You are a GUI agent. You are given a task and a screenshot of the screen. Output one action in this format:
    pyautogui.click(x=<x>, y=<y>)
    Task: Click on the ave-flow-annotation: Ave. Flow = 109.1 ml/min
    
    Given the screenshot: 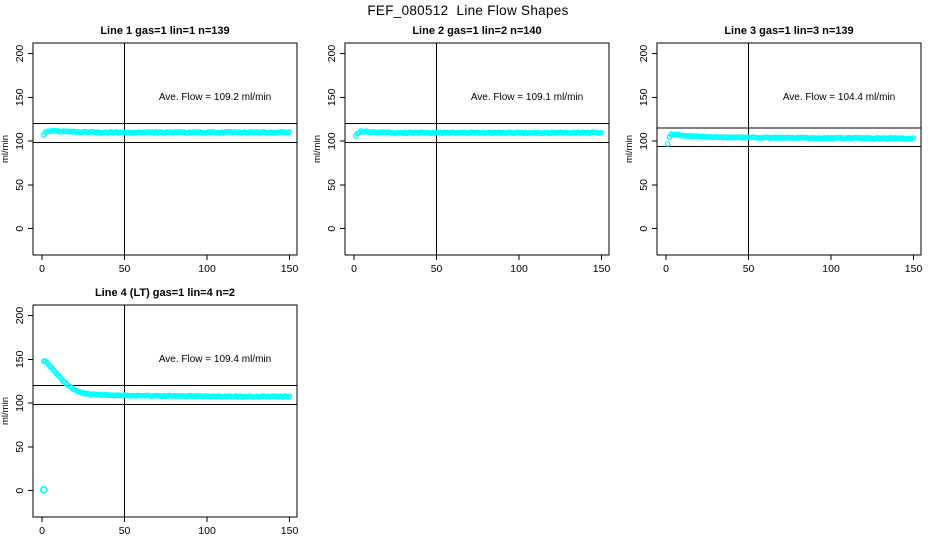 What is the action you would take?
    pyautogui.click(x=527, y=97)
    